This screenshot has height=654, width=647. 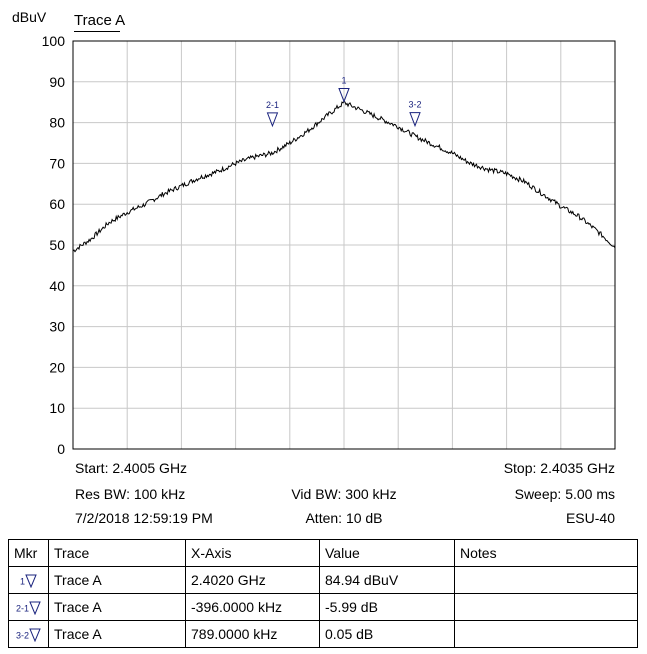 I want to click on trace-legend-line, so click(x=97, y=31).